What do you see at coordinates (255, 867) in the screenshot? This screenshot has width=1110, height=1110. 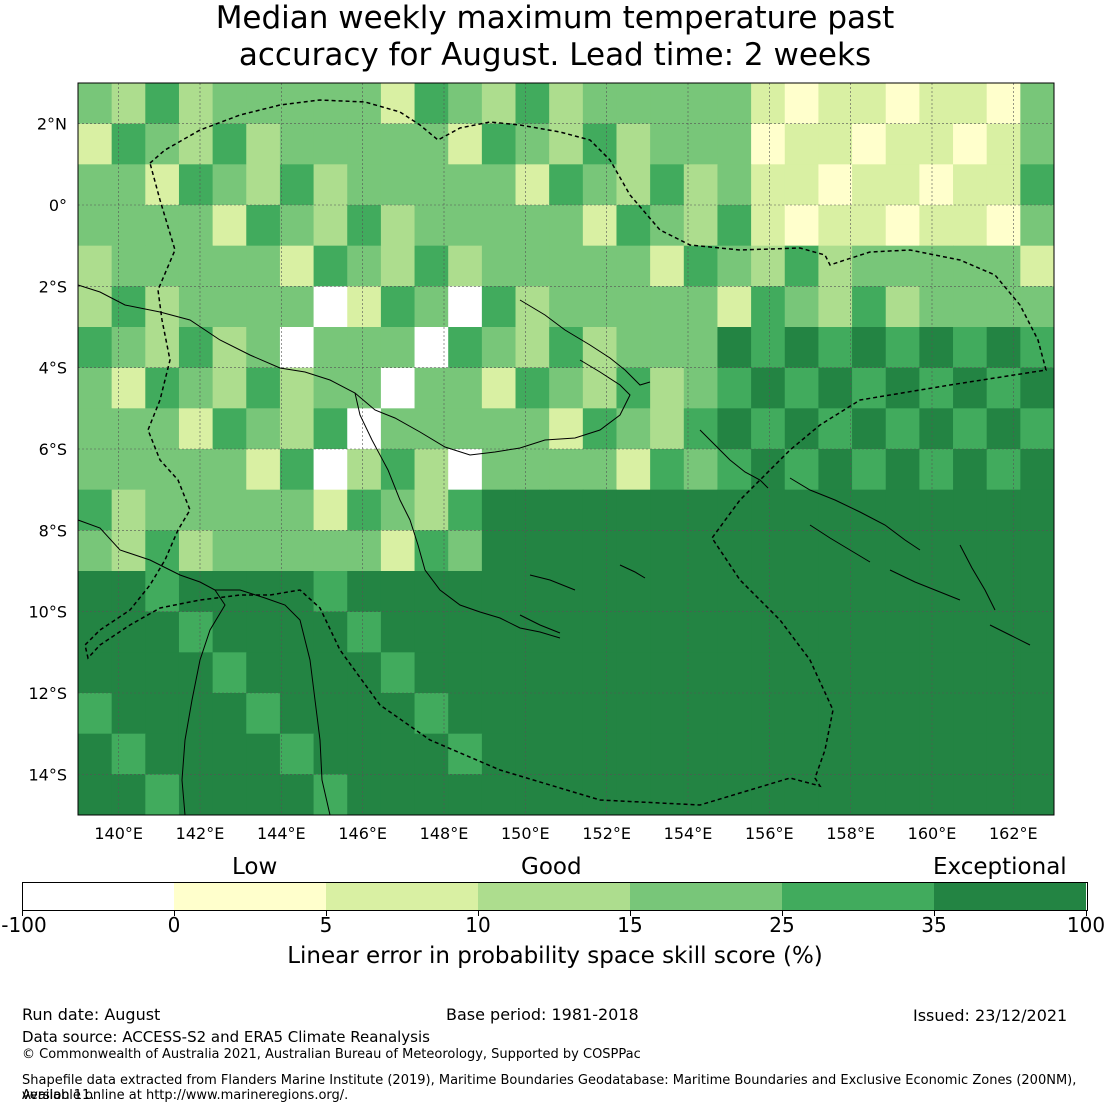 I see `colorbar-heading-low: Low` at bounding box center [255, 867].